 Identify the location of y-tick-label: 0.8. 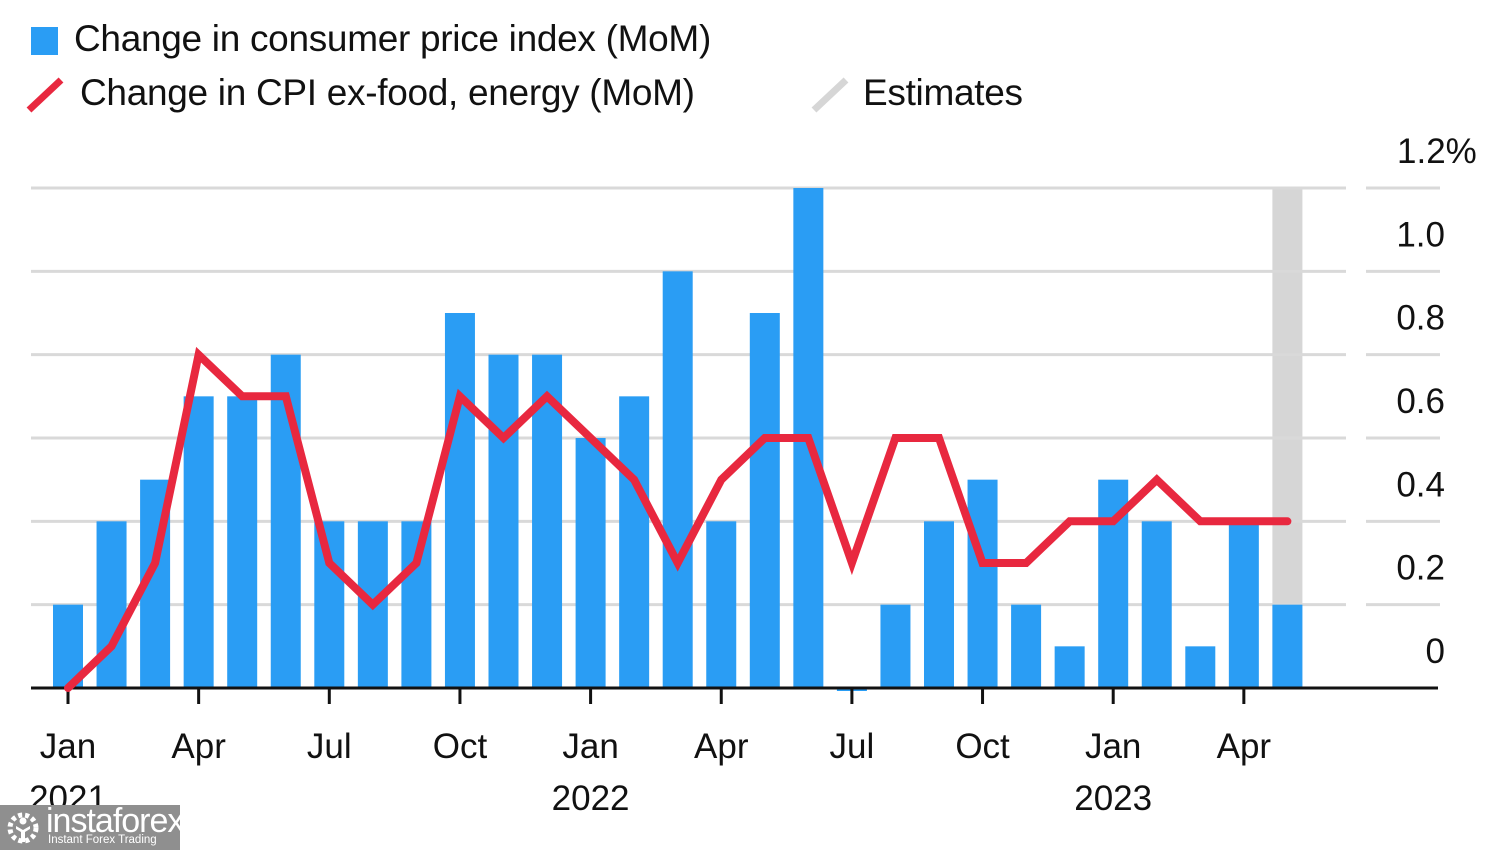
(1420, 318).